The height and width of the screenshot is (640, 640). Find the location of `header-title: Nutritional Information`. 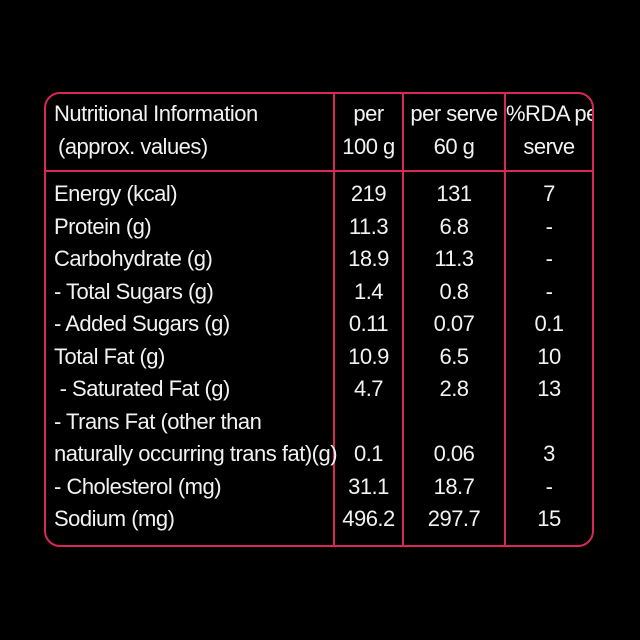

header-title: Nutritional Information is located at coordinates (156, 113).